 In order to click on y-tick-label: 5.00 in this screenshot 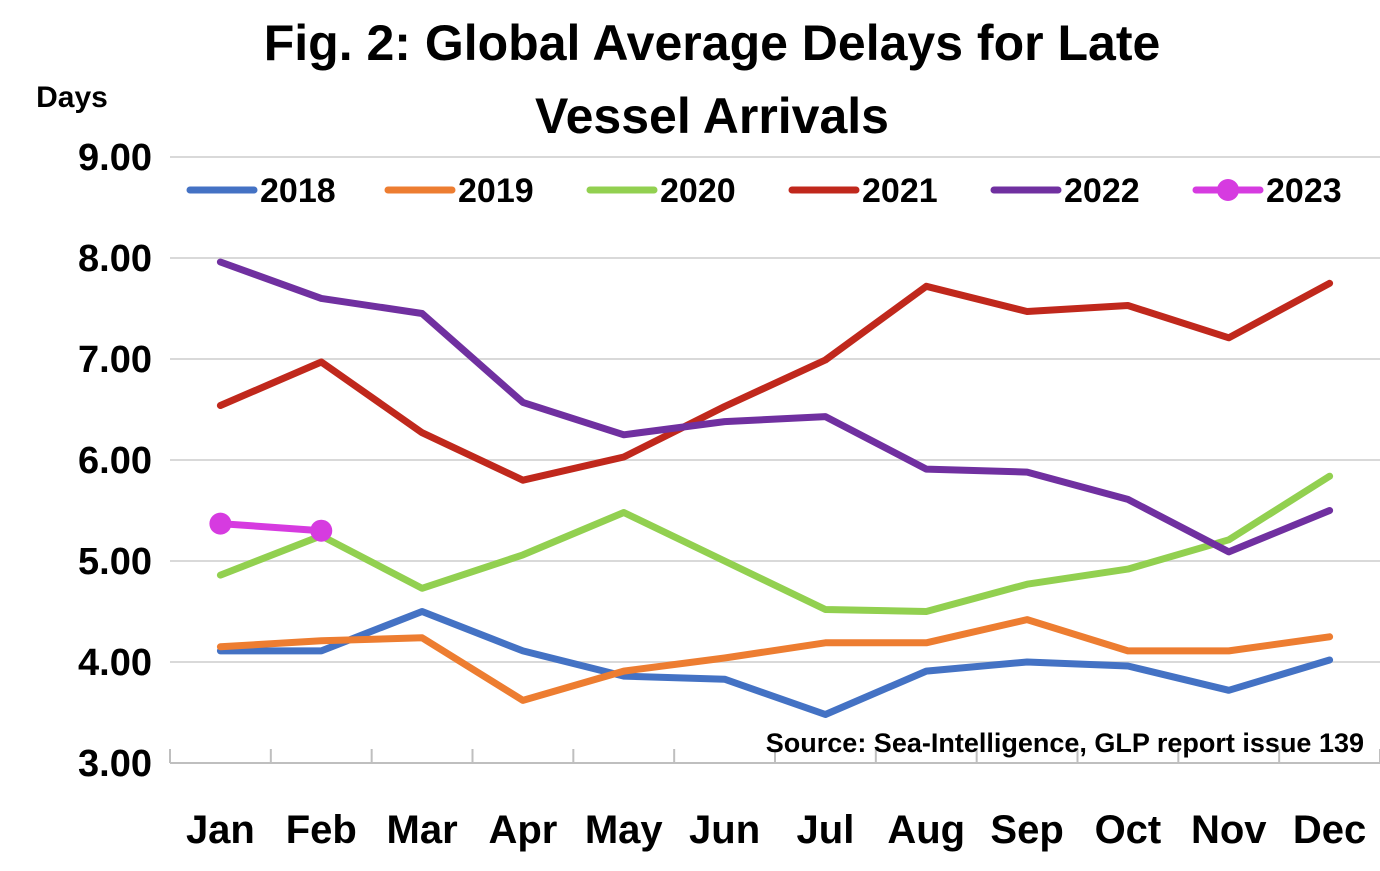, I will do `click(115, 562)`.